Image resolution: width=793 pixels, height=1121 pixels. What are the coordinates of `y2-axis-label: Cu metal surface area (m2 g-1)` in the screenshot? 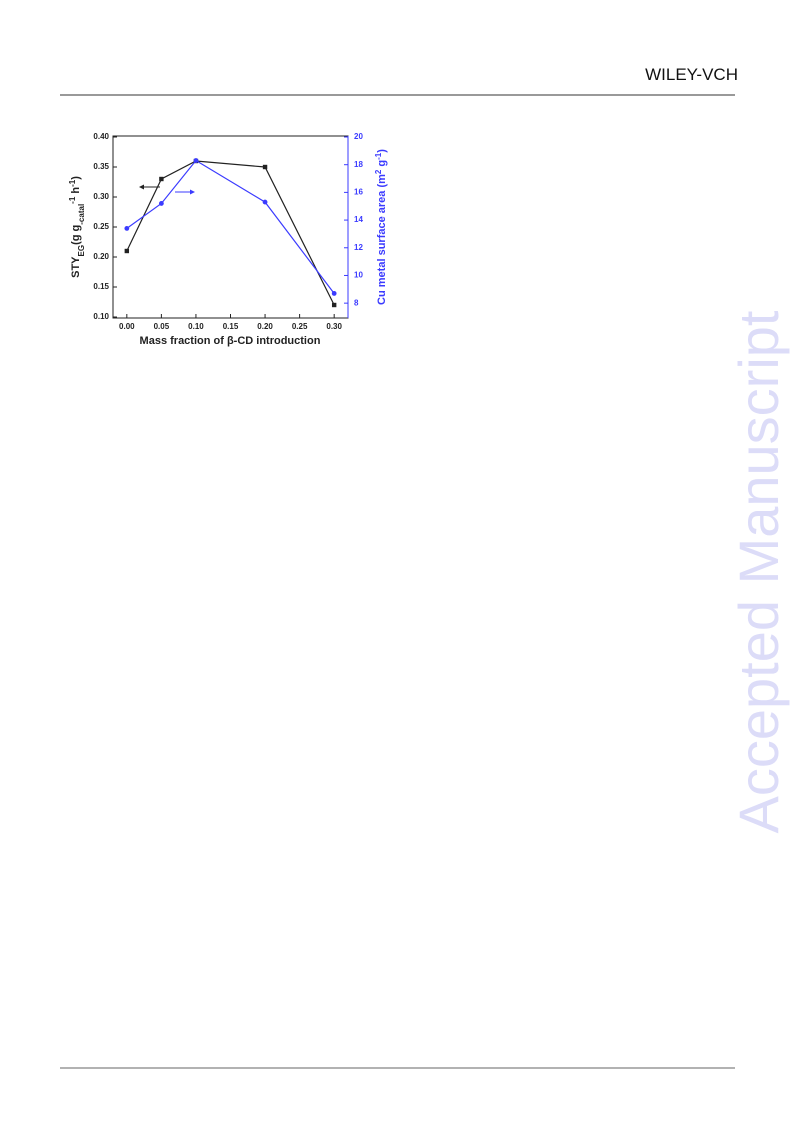 It's located at (381, 227).